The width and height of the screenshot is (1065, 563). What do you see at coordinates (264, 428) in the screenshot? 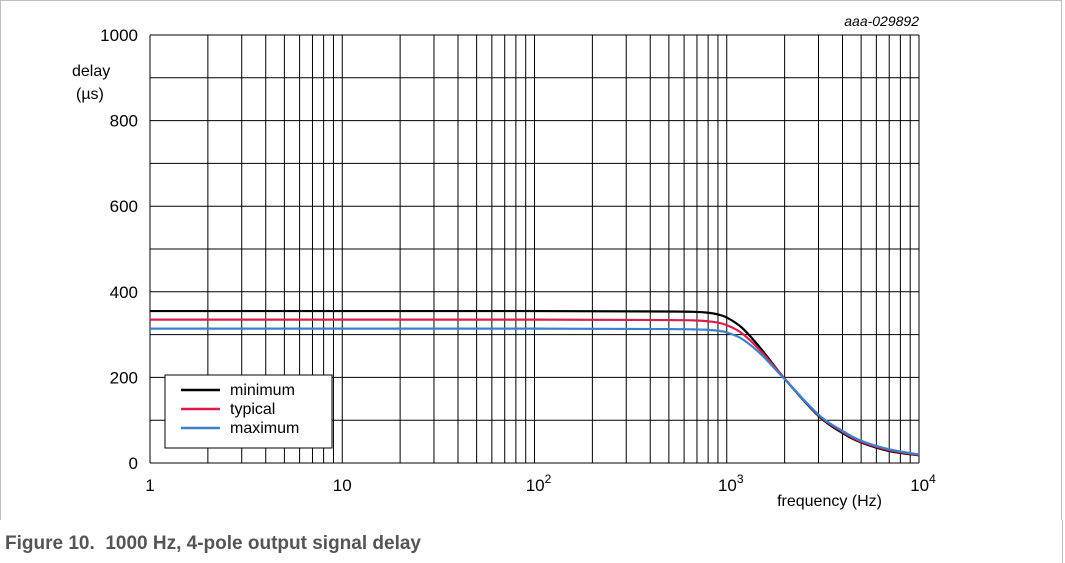
I see `legend-label-maximum: maximum` at bounding box center [264, 428].